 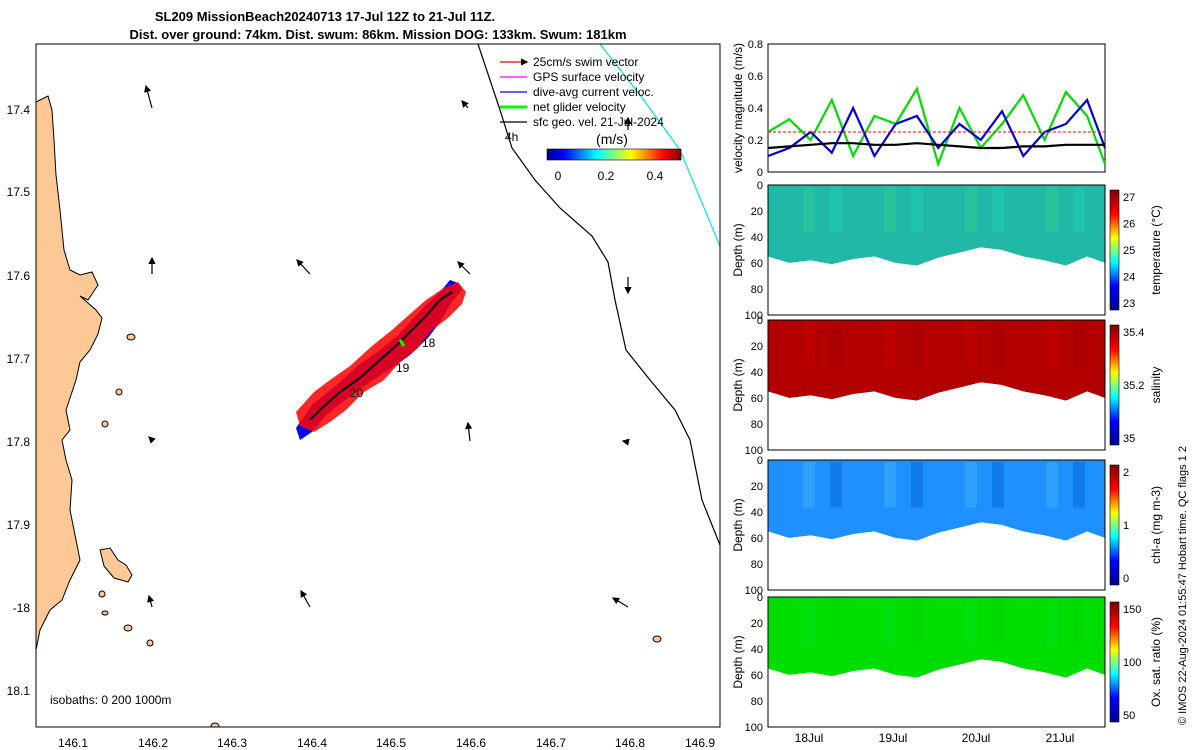 What do you see at coordinates (1133, 333) in the screenshot?
I see `salinity-cbar-tick: 35.4` at bounding box center [1133, 333].